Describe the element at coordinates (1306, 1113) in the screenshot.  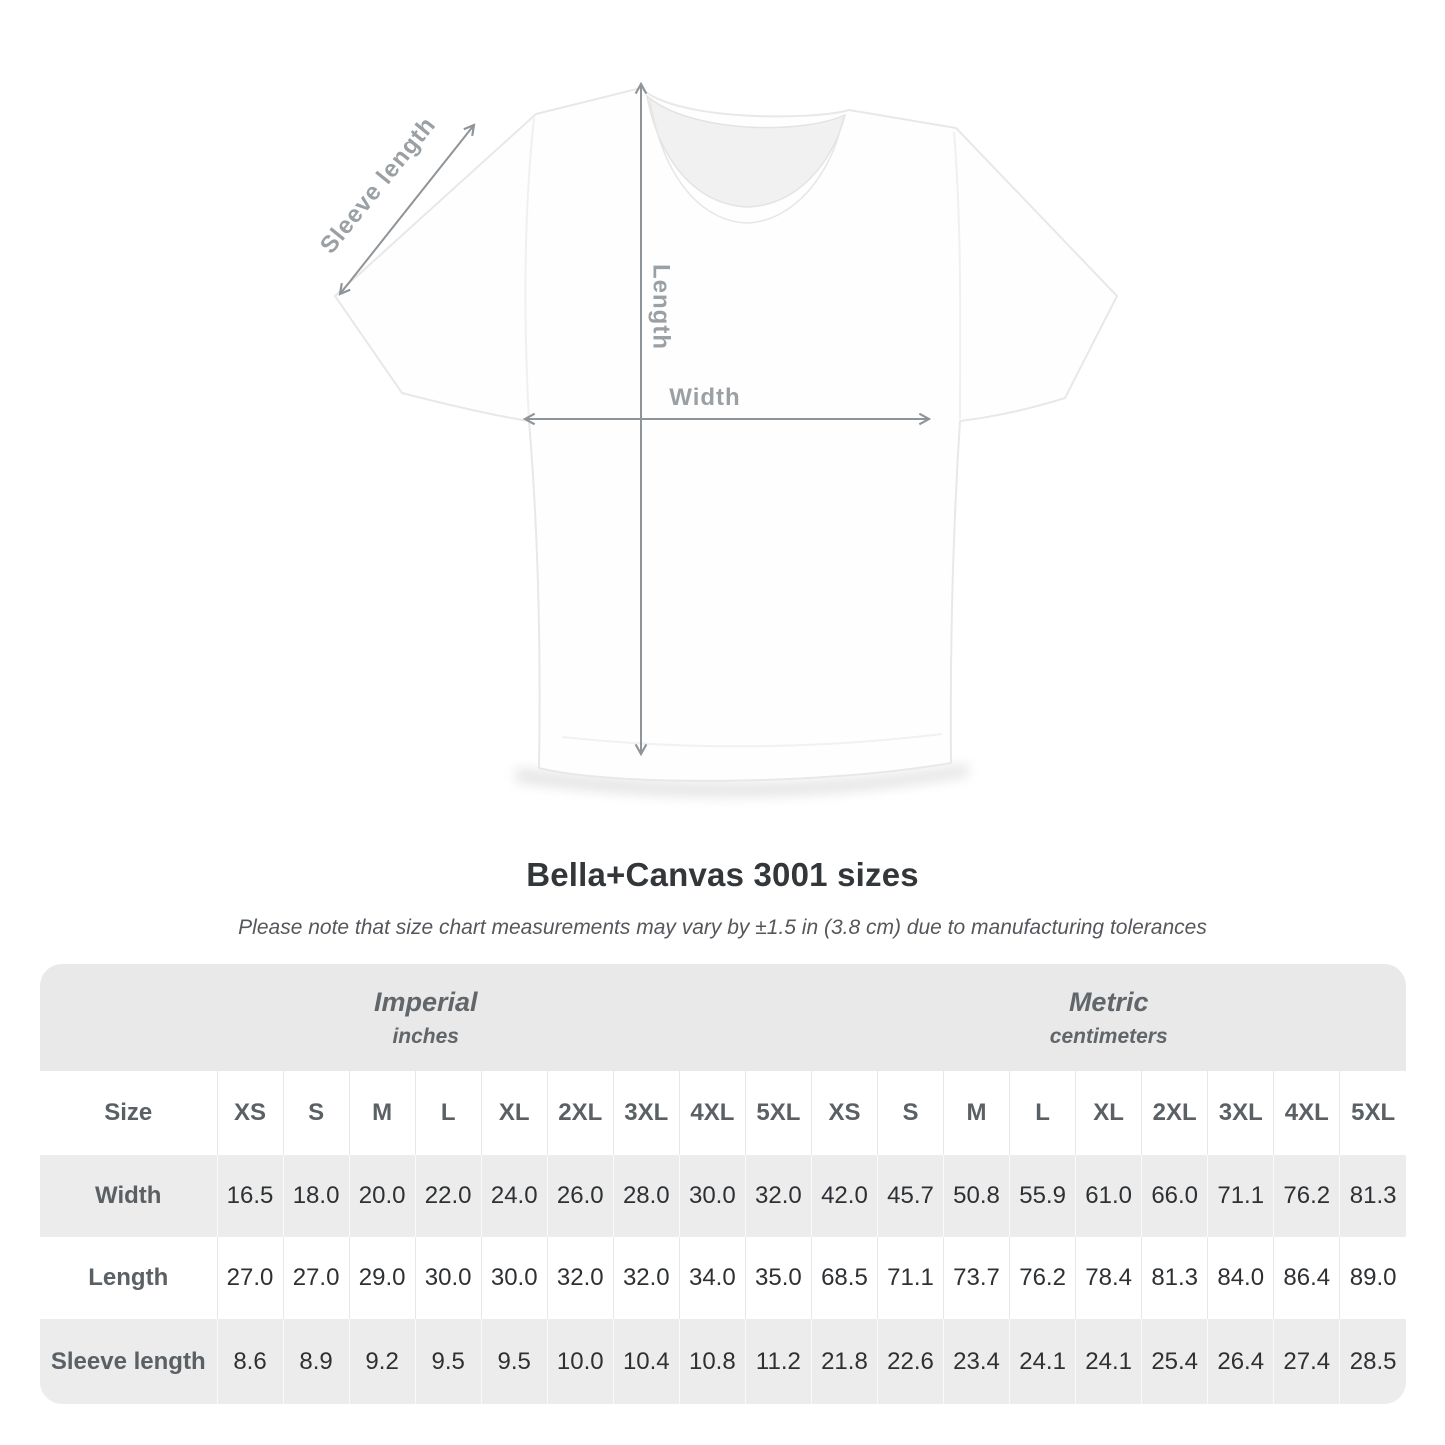
I see `size-header-metric-4xl: 4XL` at that location.